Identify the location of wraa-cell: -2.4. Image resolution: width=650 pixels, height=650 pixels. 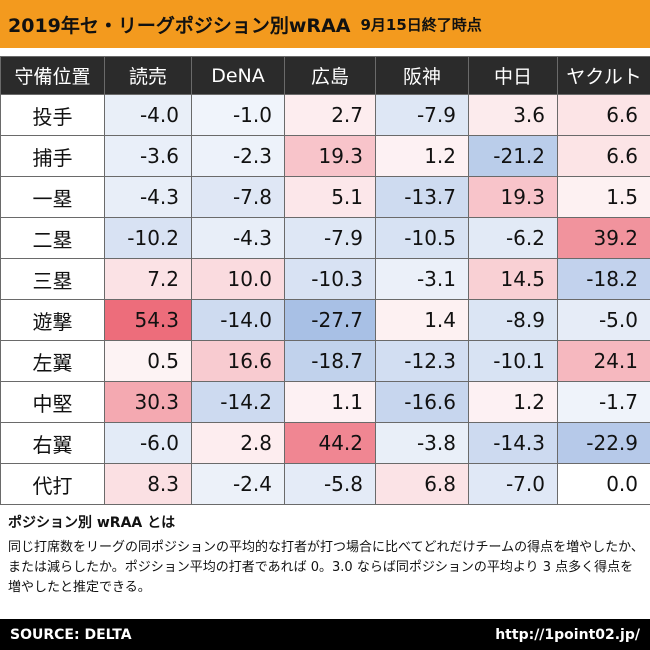
(238, 484).